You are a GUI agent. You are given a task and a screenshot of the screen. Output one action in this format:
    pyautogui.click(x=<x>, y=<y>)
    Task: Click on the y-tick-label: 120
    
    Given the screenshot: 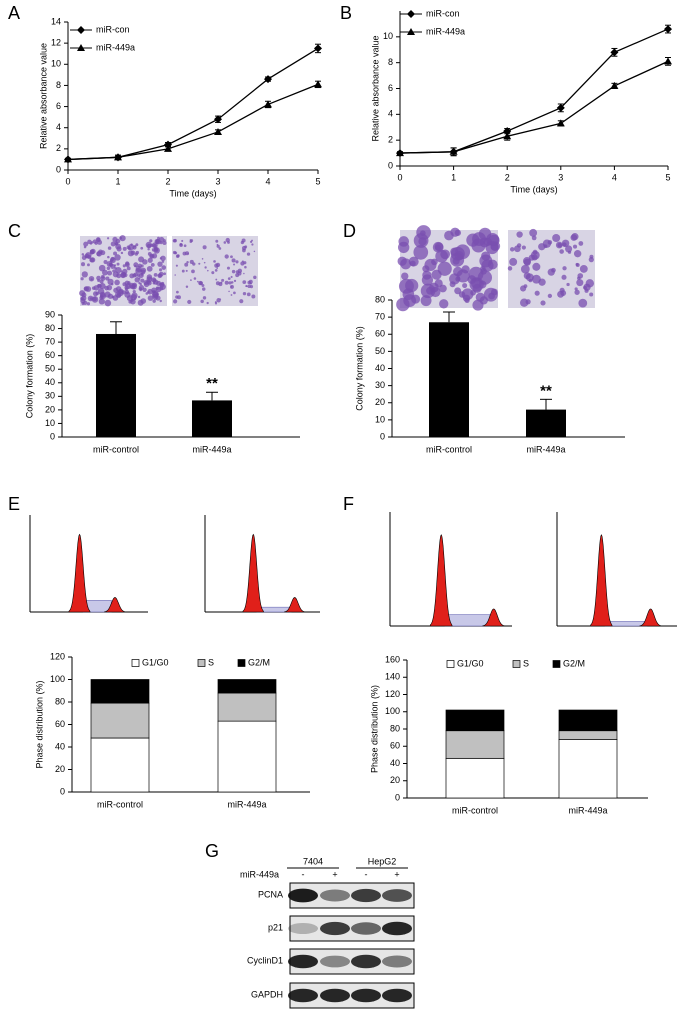 What is the action you would take?
    pyautogui.click(x=392, y=694)
    